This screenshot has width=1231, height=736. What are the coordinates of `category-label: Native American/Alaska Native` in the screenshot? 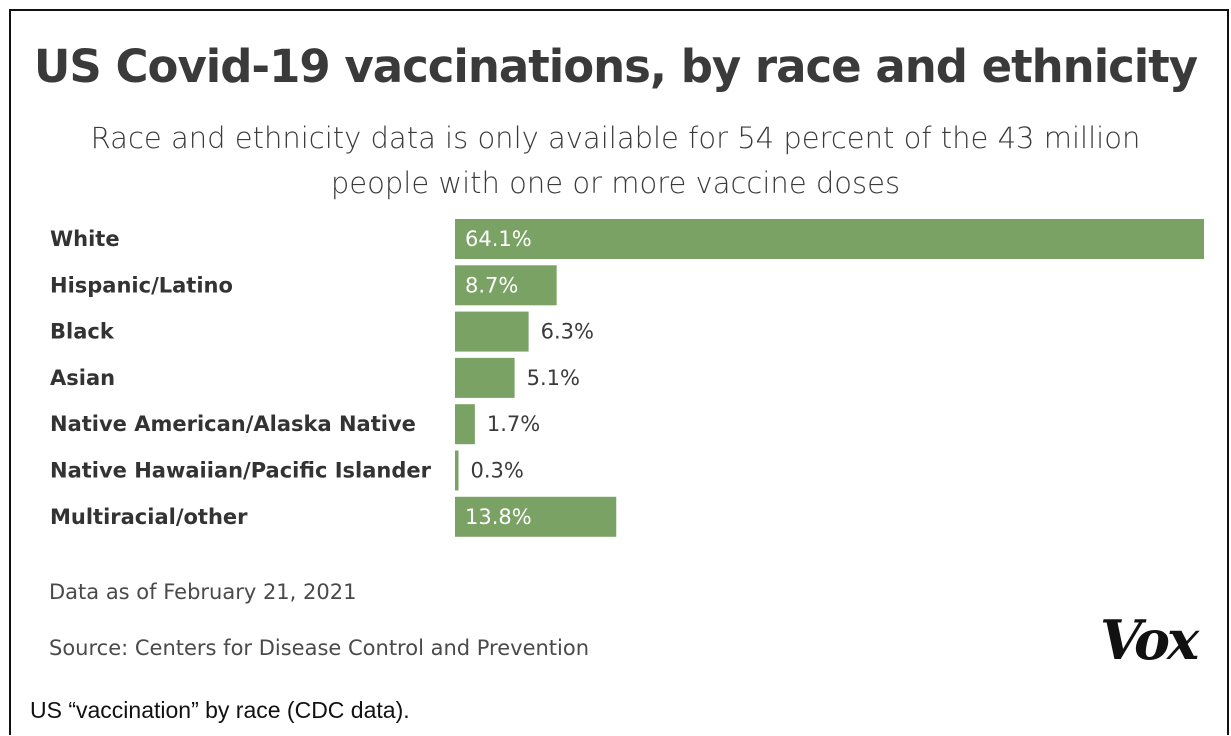 It's located at (233, 424).